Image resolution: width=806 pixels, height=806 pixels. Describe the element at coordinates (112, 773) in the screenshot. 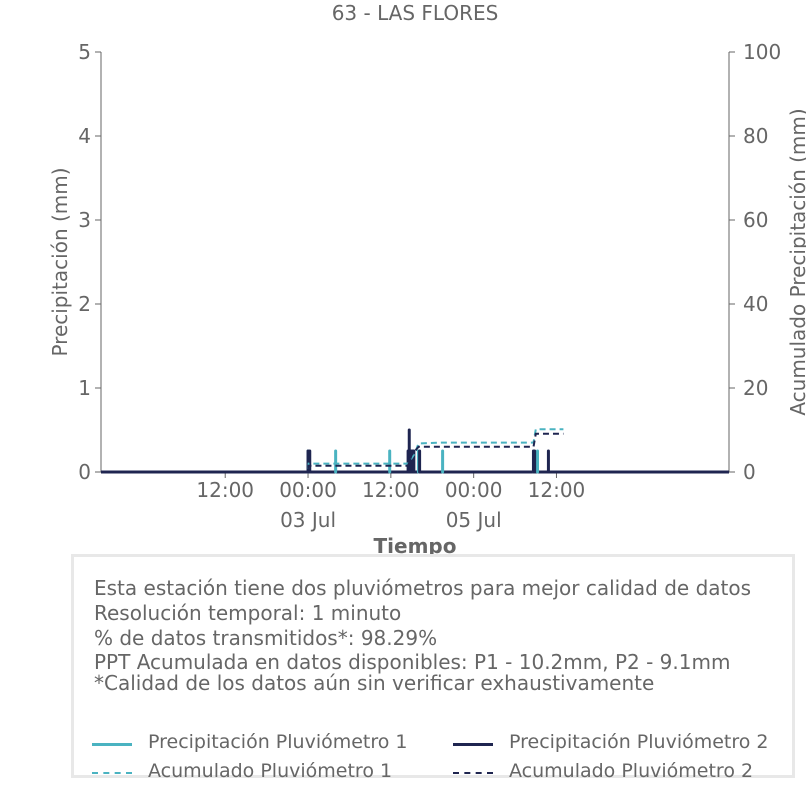

I see `legend-swatch-acum-p1` at that location.